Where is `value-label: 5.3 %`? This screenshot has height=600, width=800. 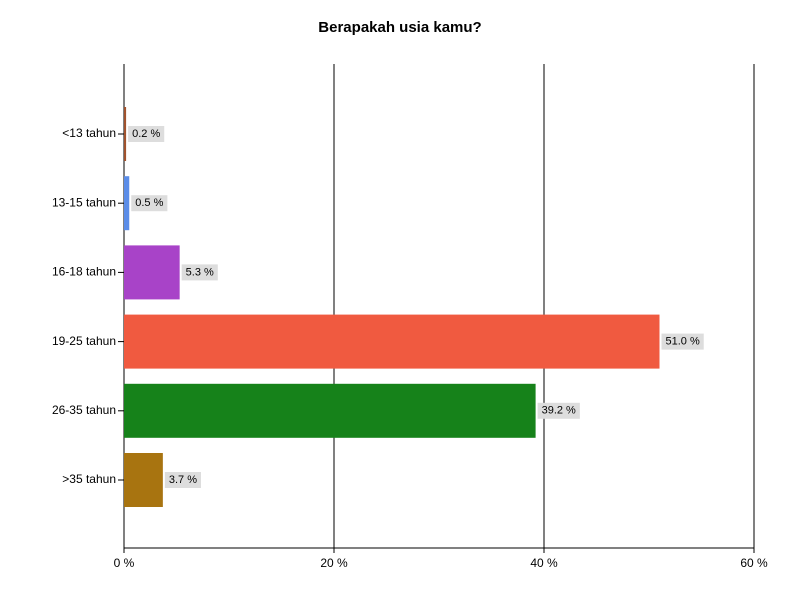
value-label: 5.3 % is located at coordinates (200, 272).